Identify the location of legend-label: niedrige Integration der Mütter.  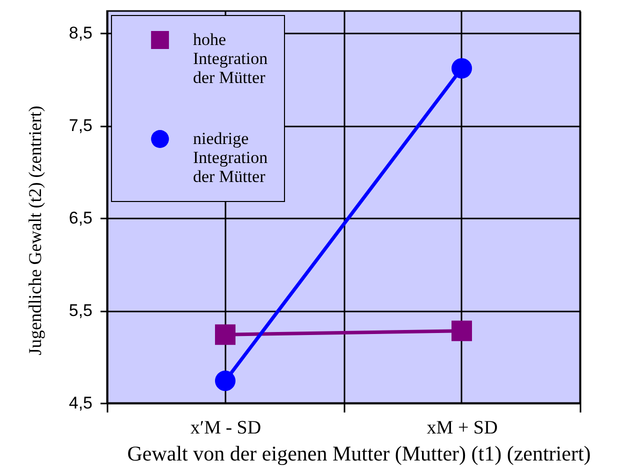
(230, 157).